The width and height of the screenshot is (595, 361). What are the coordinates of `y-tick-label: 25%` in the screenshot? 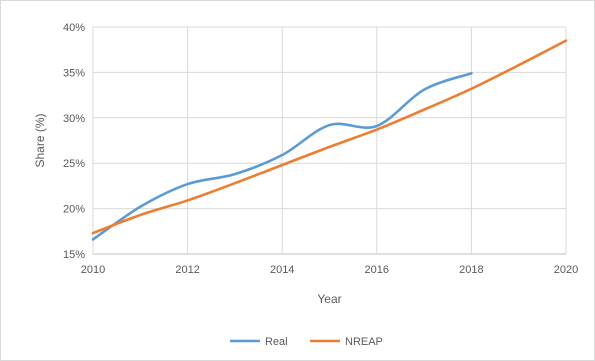 It's located at (74, 164).